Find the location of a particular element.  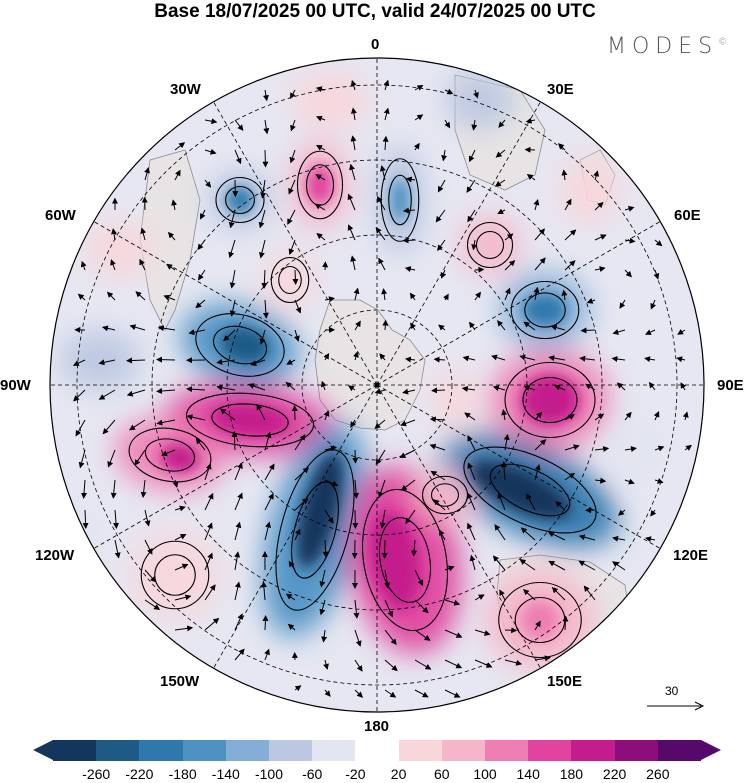

lon-label-120w: 120W is located at coordinates (55, 555).